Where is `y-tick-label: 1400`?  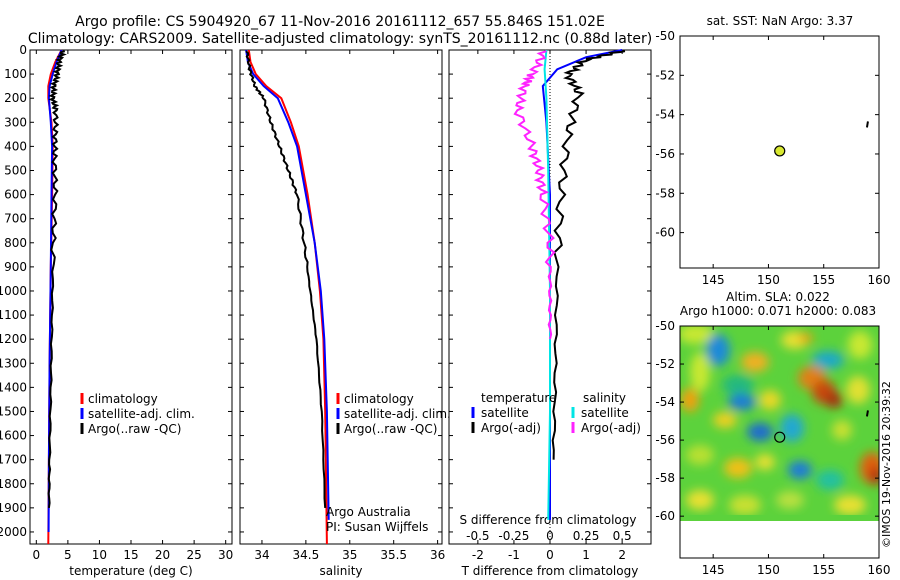
y-tick-label: 1400 is located at coordinates (13, 387).